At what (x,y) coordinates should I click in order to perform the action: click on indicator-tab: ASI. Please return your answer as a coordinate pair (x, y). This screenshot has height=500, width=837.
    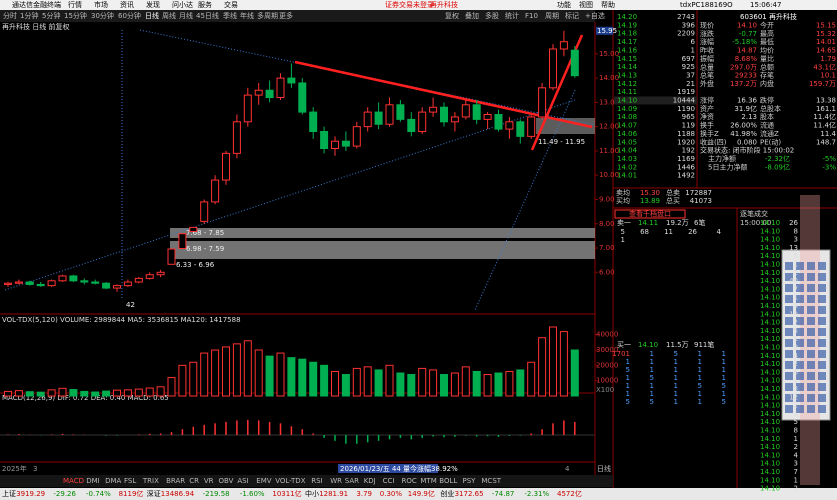
    Looking at the image, I should click on (242, 481).